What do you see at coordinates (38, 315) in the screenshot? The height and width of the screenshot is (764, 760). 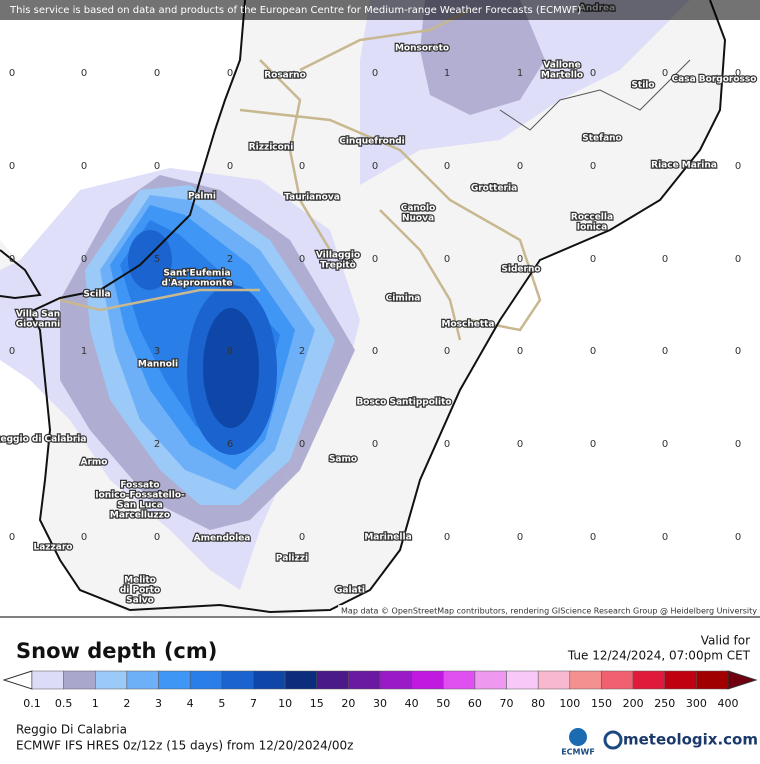 I see `place-label: Villa San` at bounding box center [38, 315].